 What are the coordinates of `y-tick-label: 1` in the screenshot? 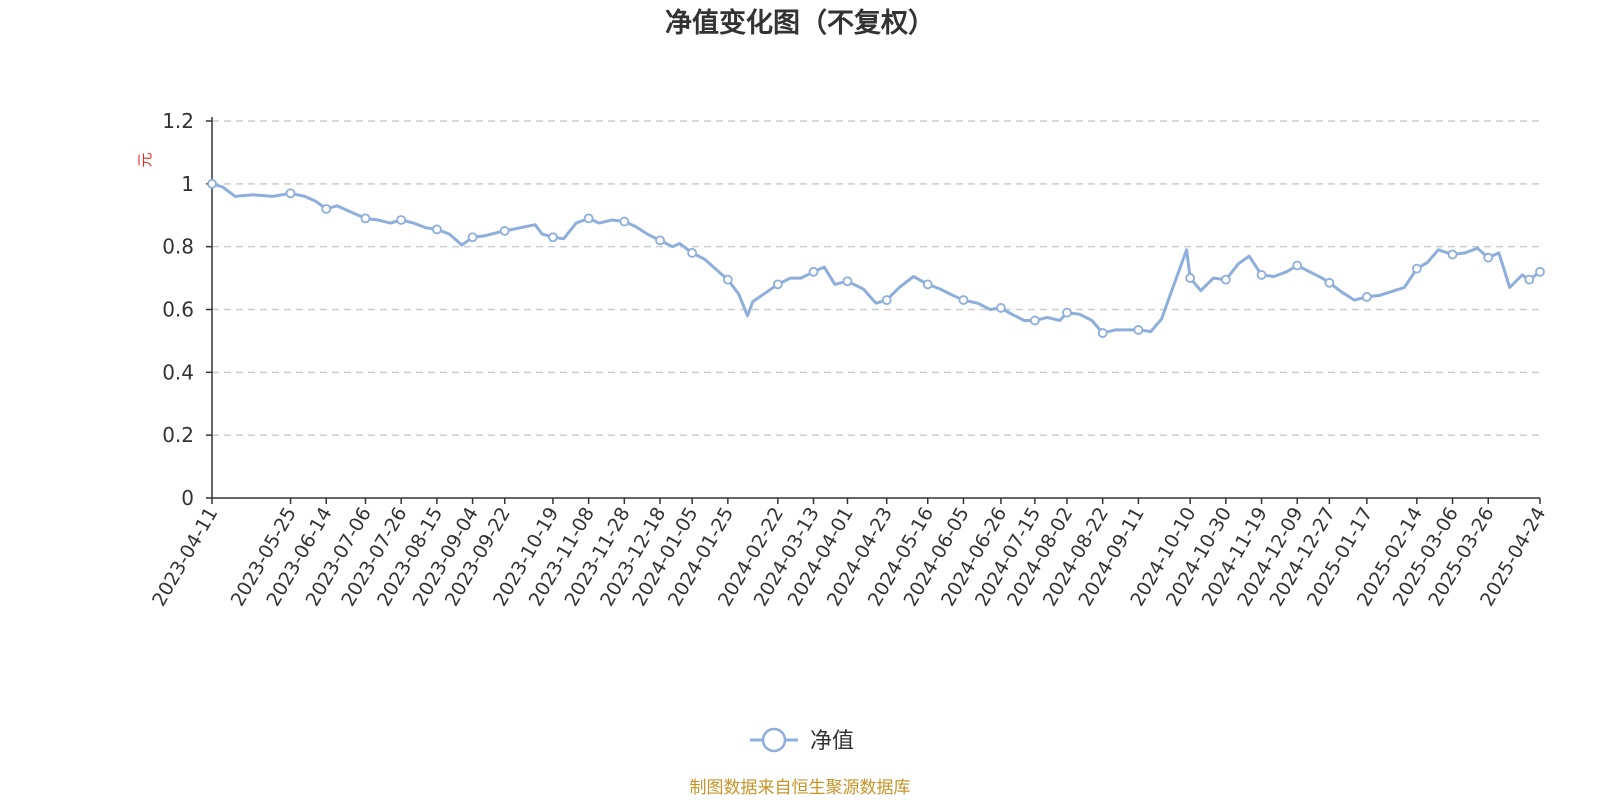 It's located at (187, 184).